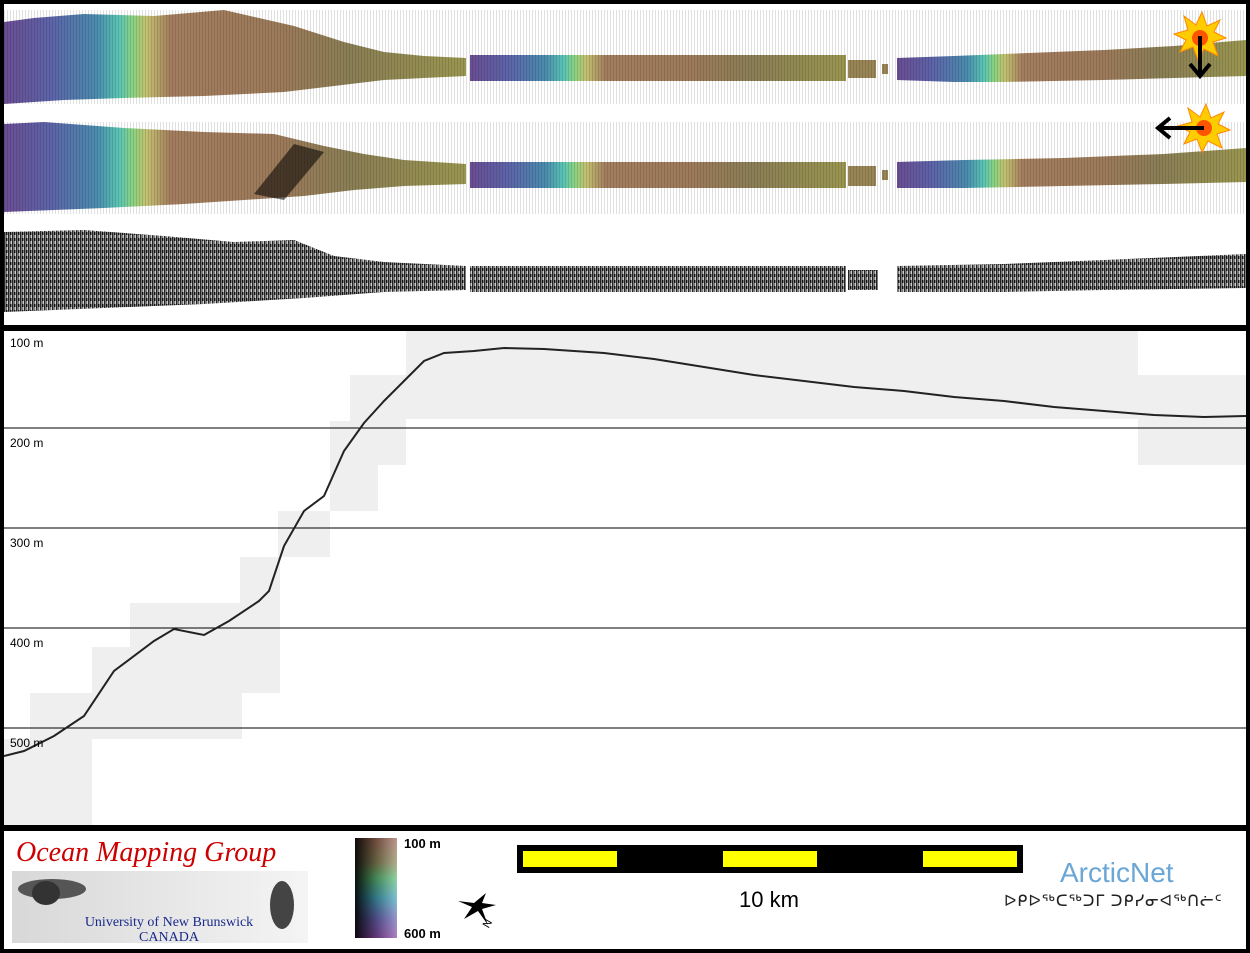 The image size is (1250, 953). What do you see at coordinates (146, 852) in the screenshot?
I see `organization-title: Ocean Mapping Group` at bounding box center [146, 852].